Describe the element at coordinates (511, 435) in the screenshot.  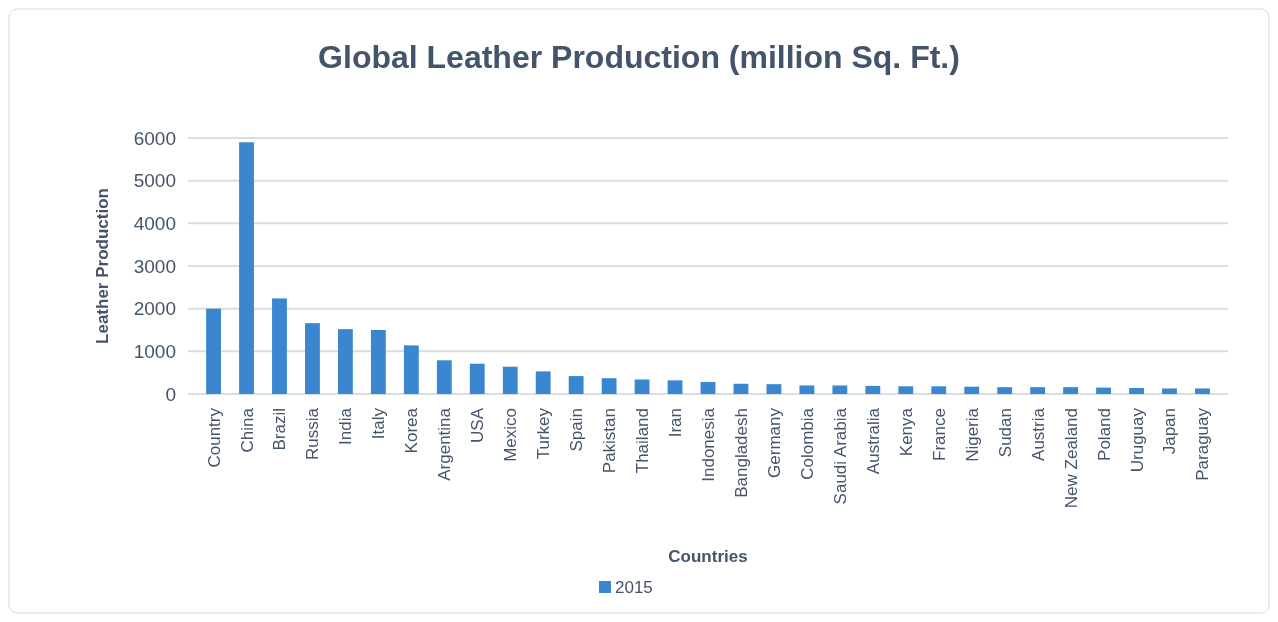
I see `x-tick-label: Mexico` at that location.